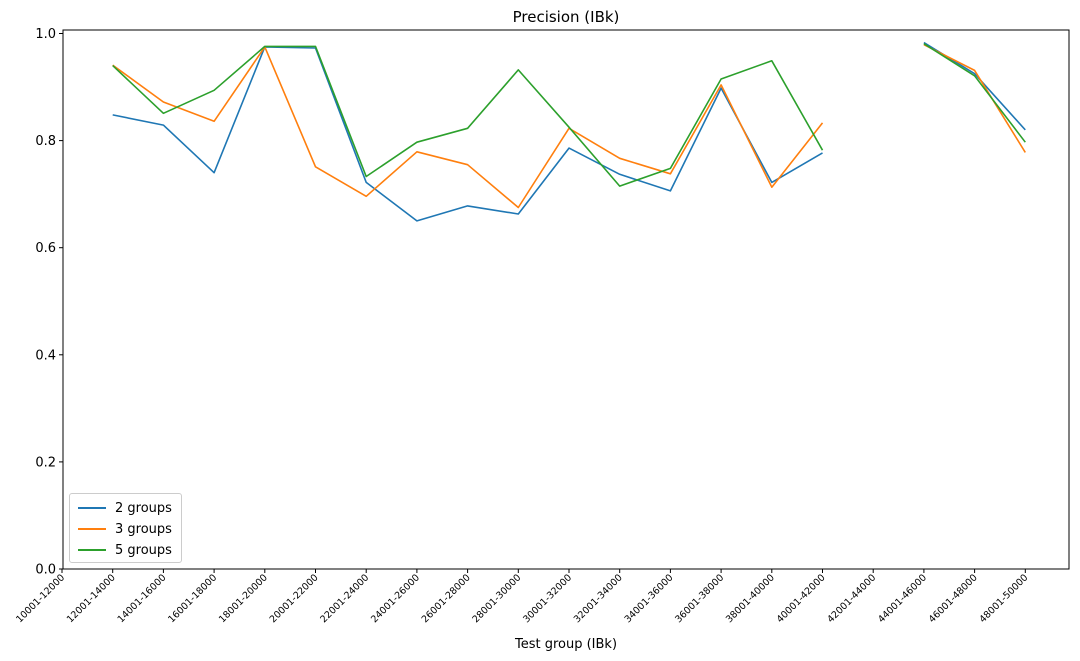 This screenshot has width=1080, height=661. I want to click on legend-item-5-groups: 5 groups, so click(125, 550).